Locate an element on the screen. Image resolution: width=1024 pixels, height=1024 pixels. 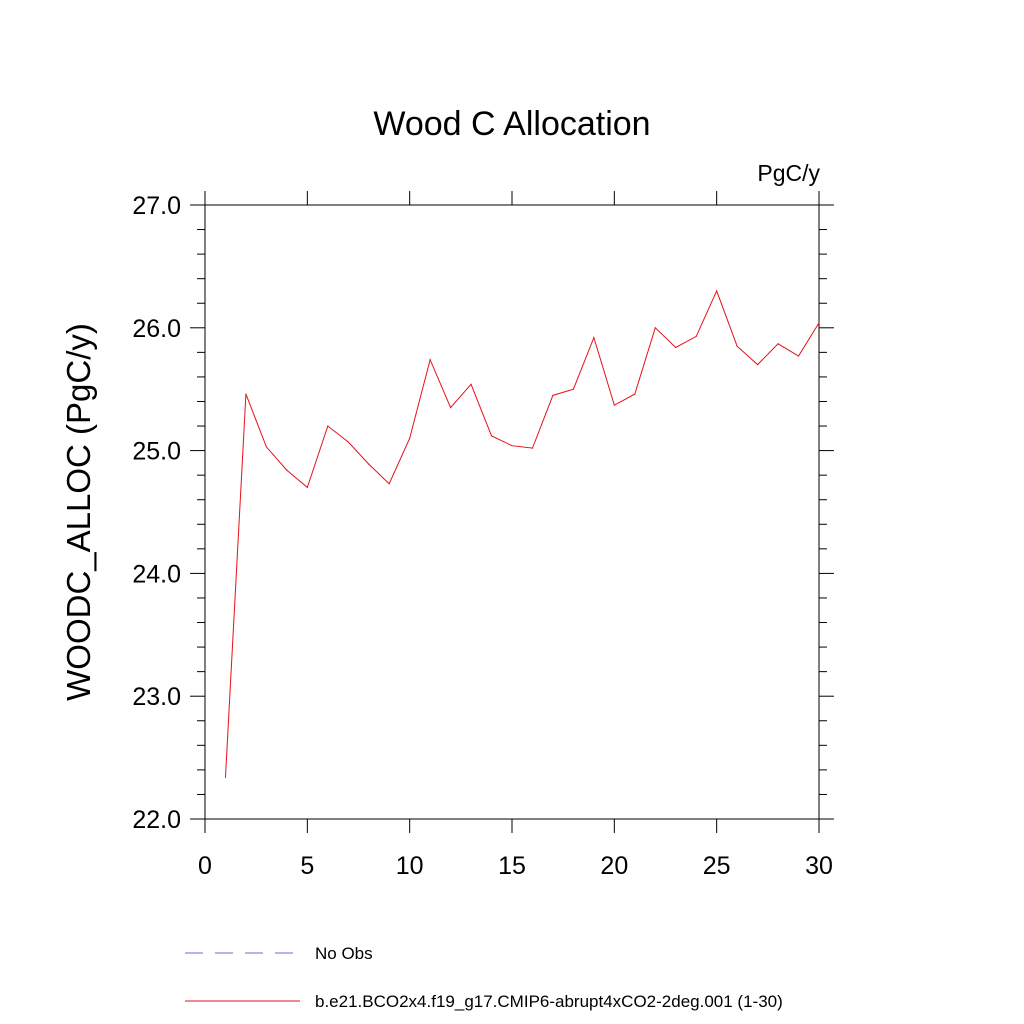
x-tick-label: 25 is located at coordinates (717, 866).